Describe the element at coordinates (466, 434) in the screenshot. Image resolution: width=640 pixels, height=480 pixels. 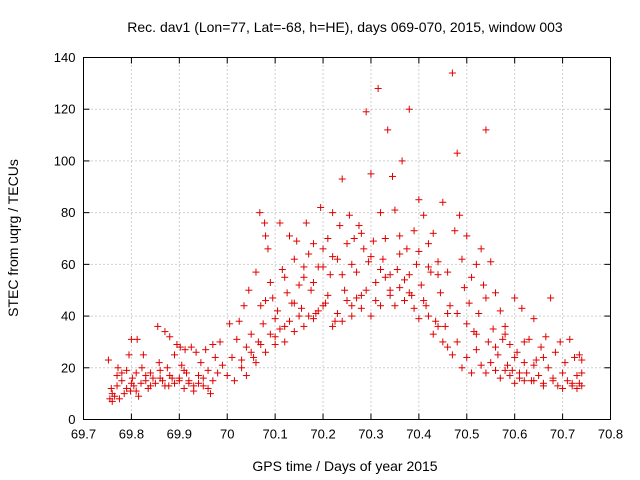
I see `x-tick-label: 70.5` at that location.